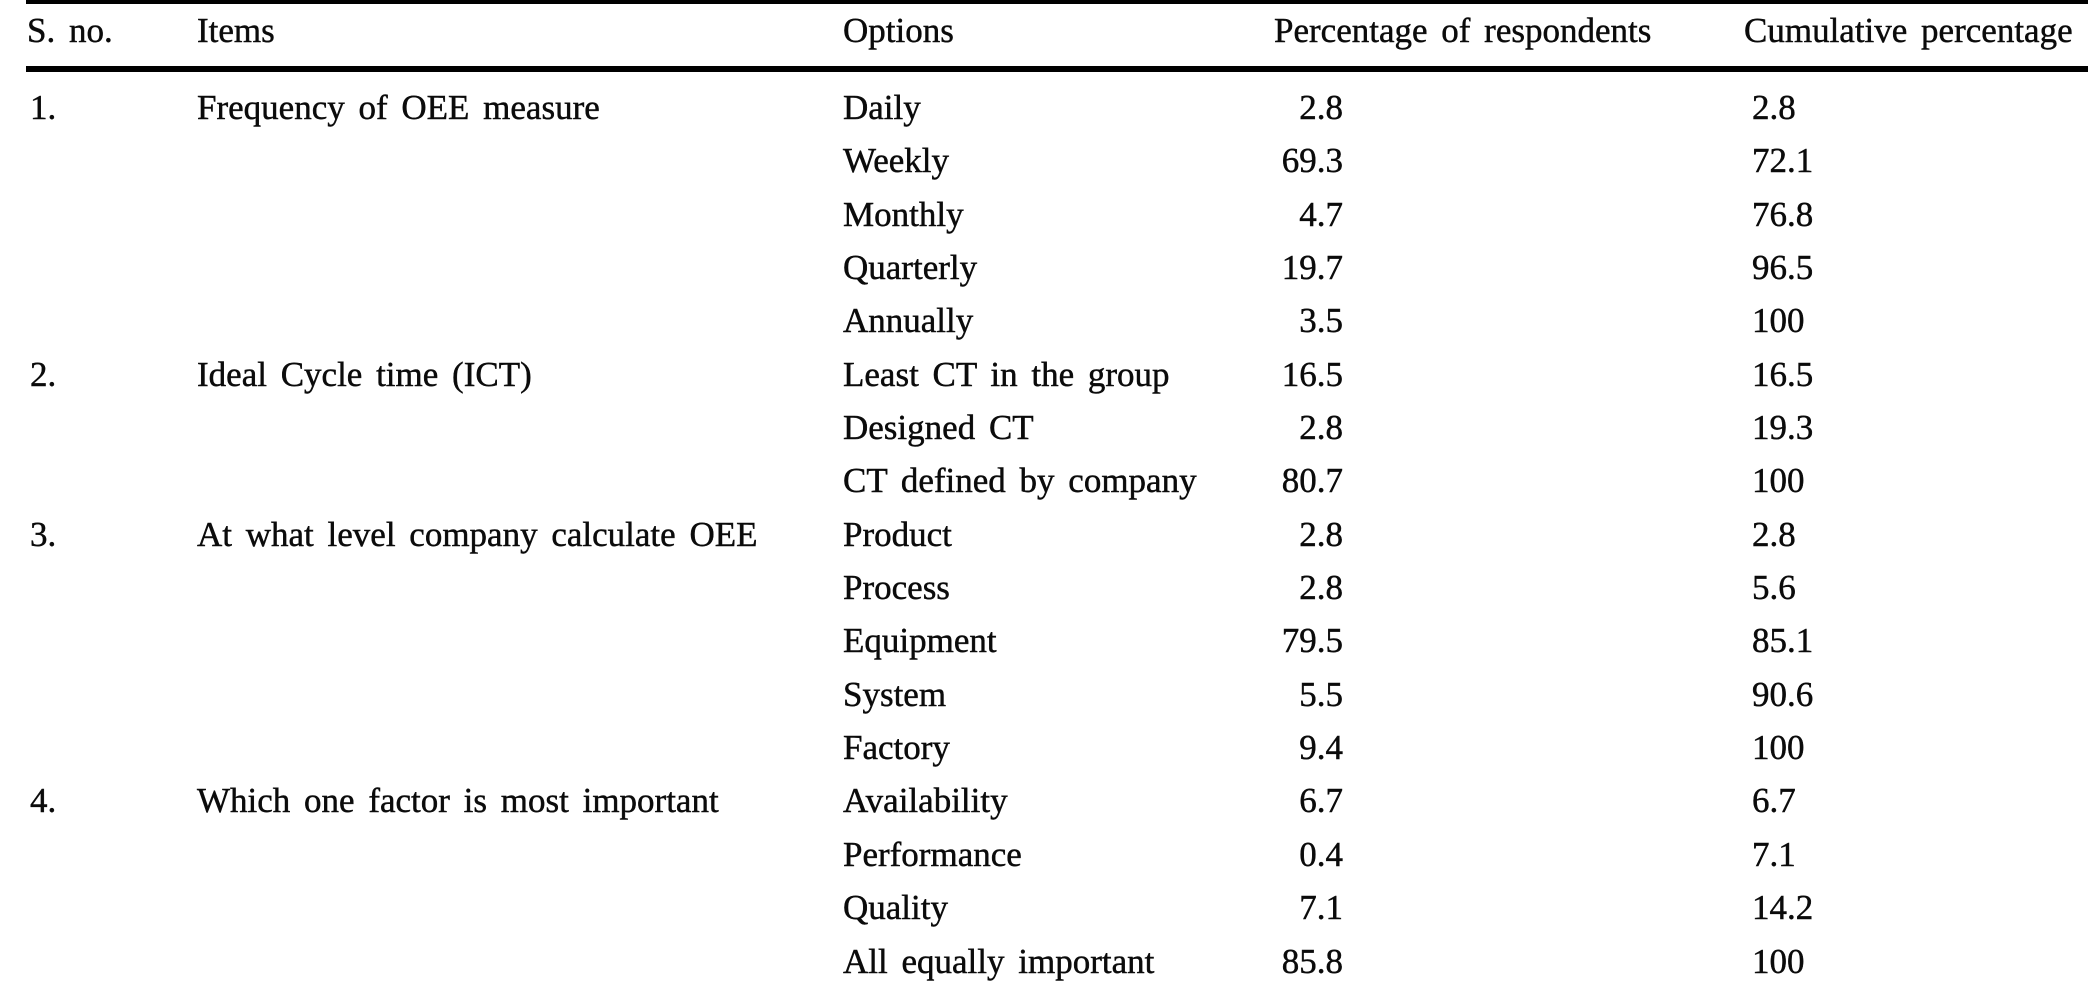 The image size is (2088, 992). I want to click on cell-cumulative: 7.1, so click(1774, 854).